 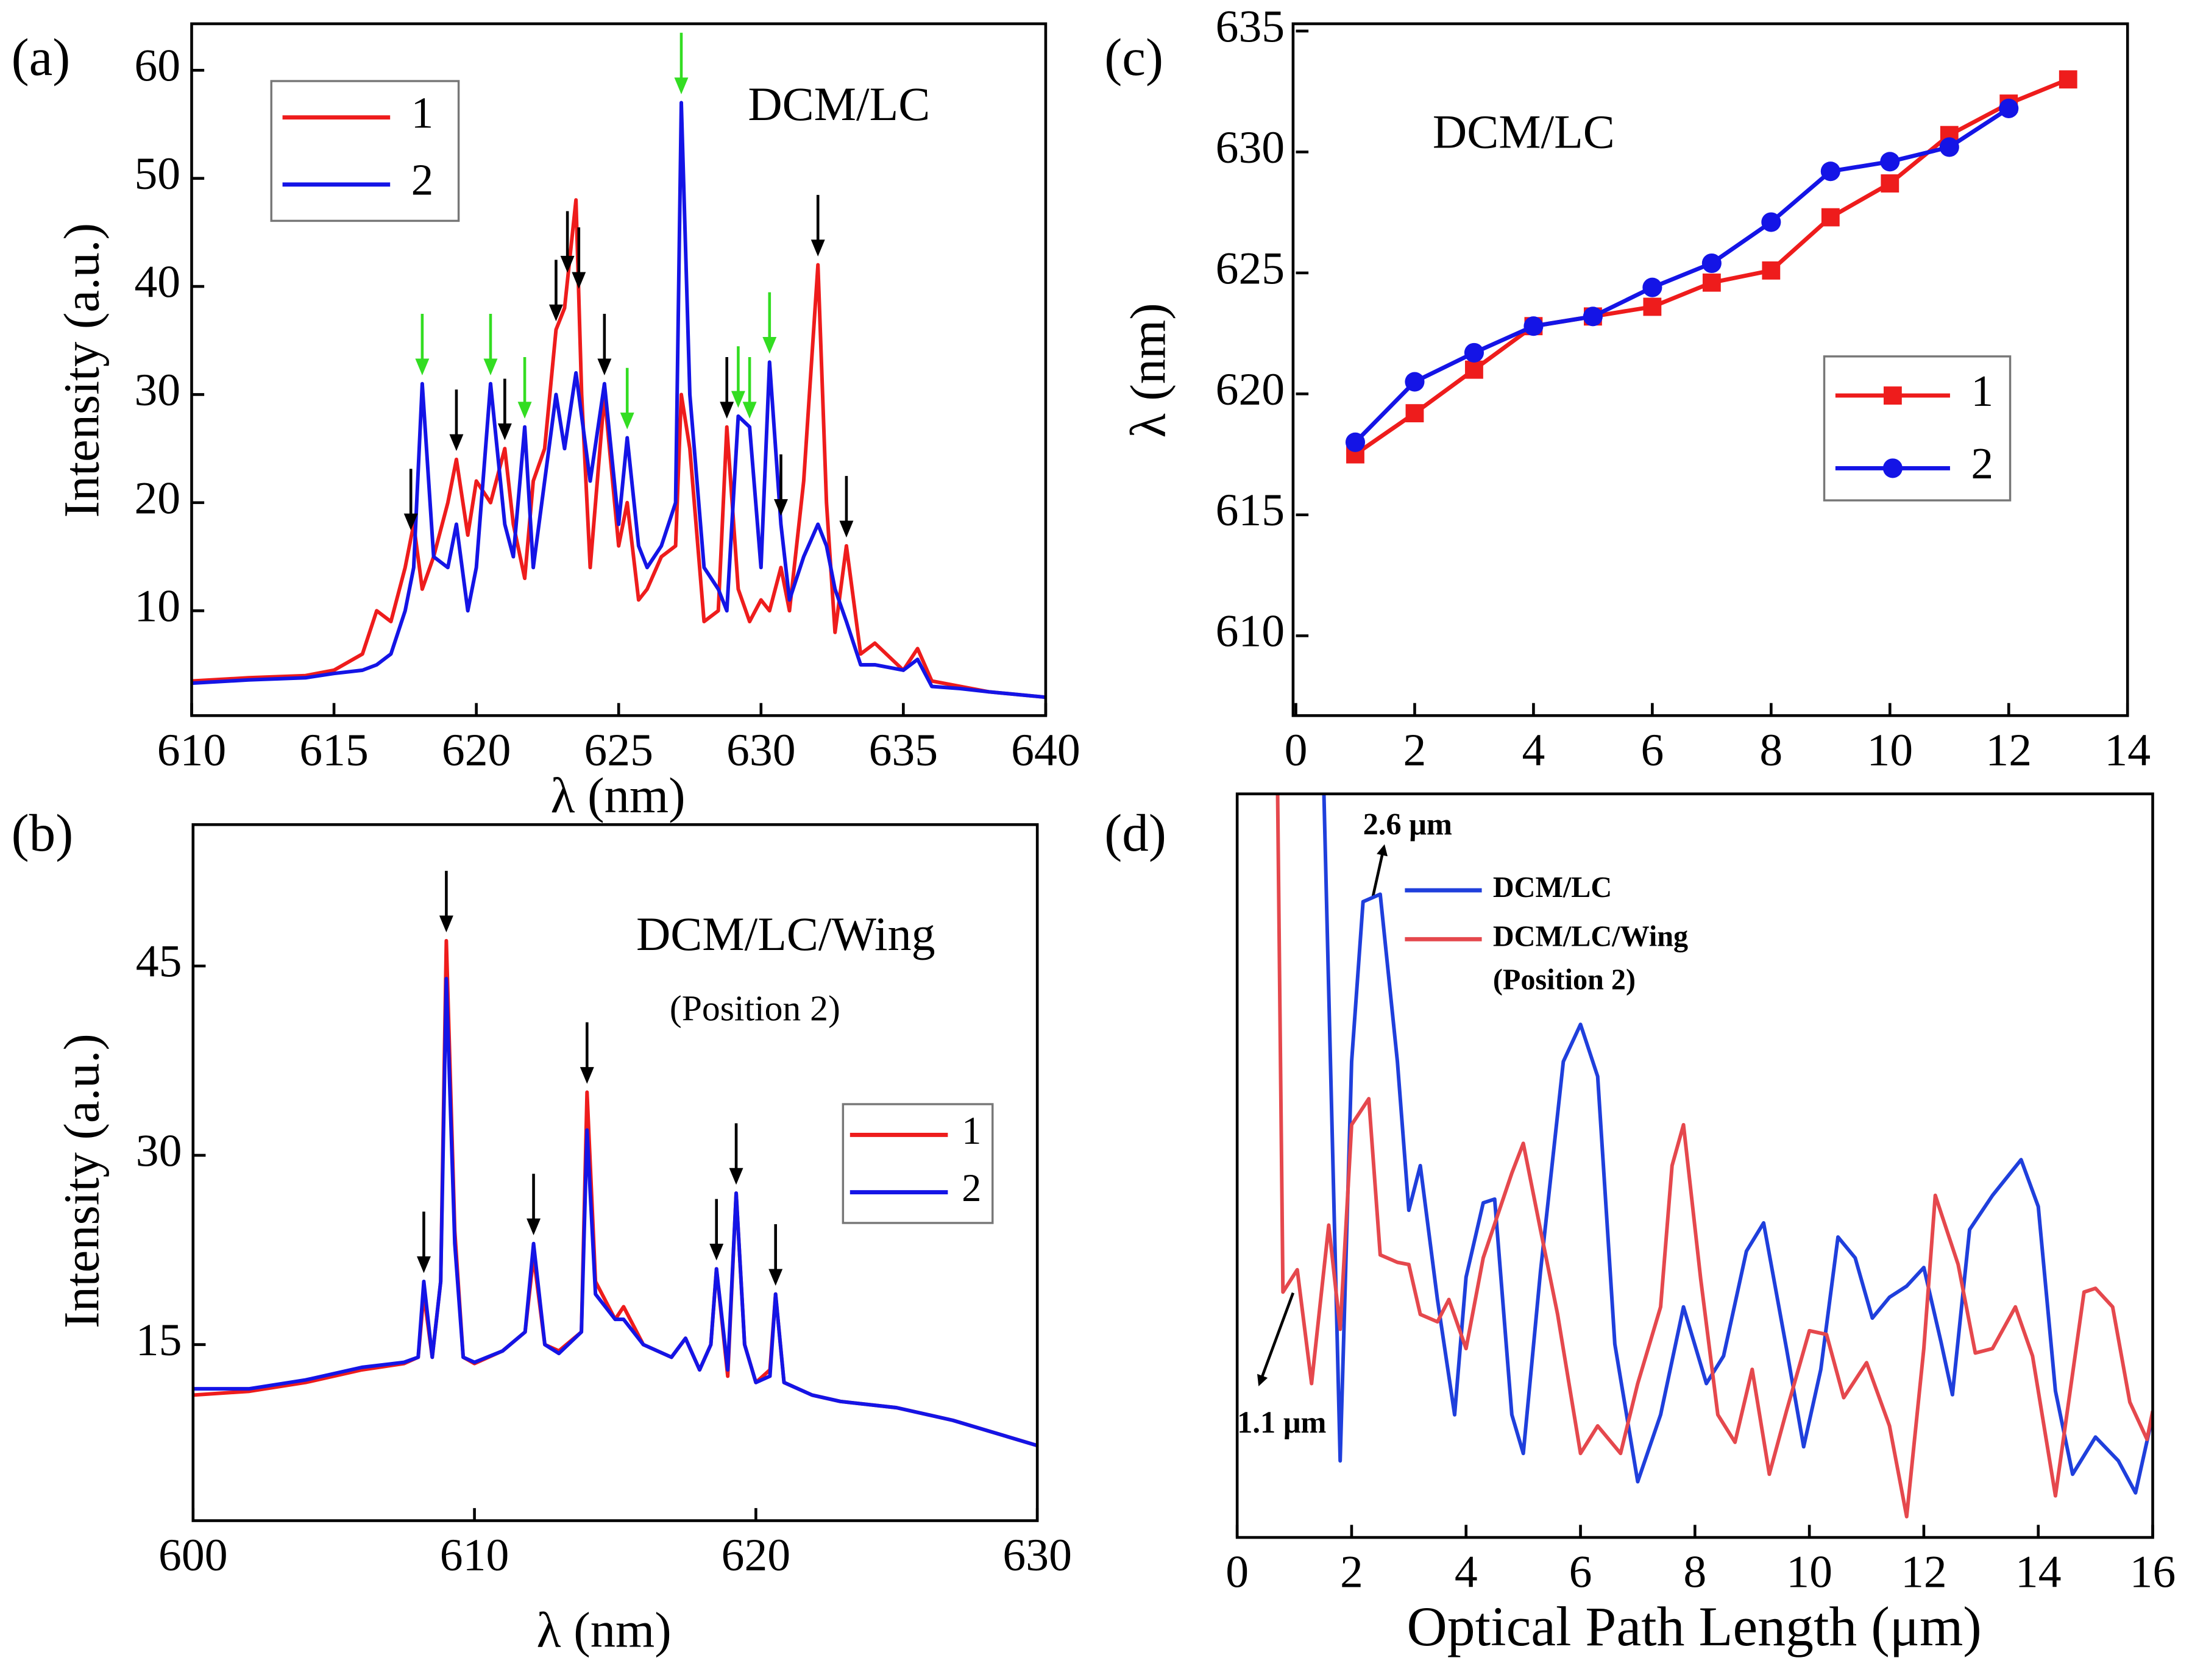 I want to click on panel-label: (a), so click(x=41, y=57).